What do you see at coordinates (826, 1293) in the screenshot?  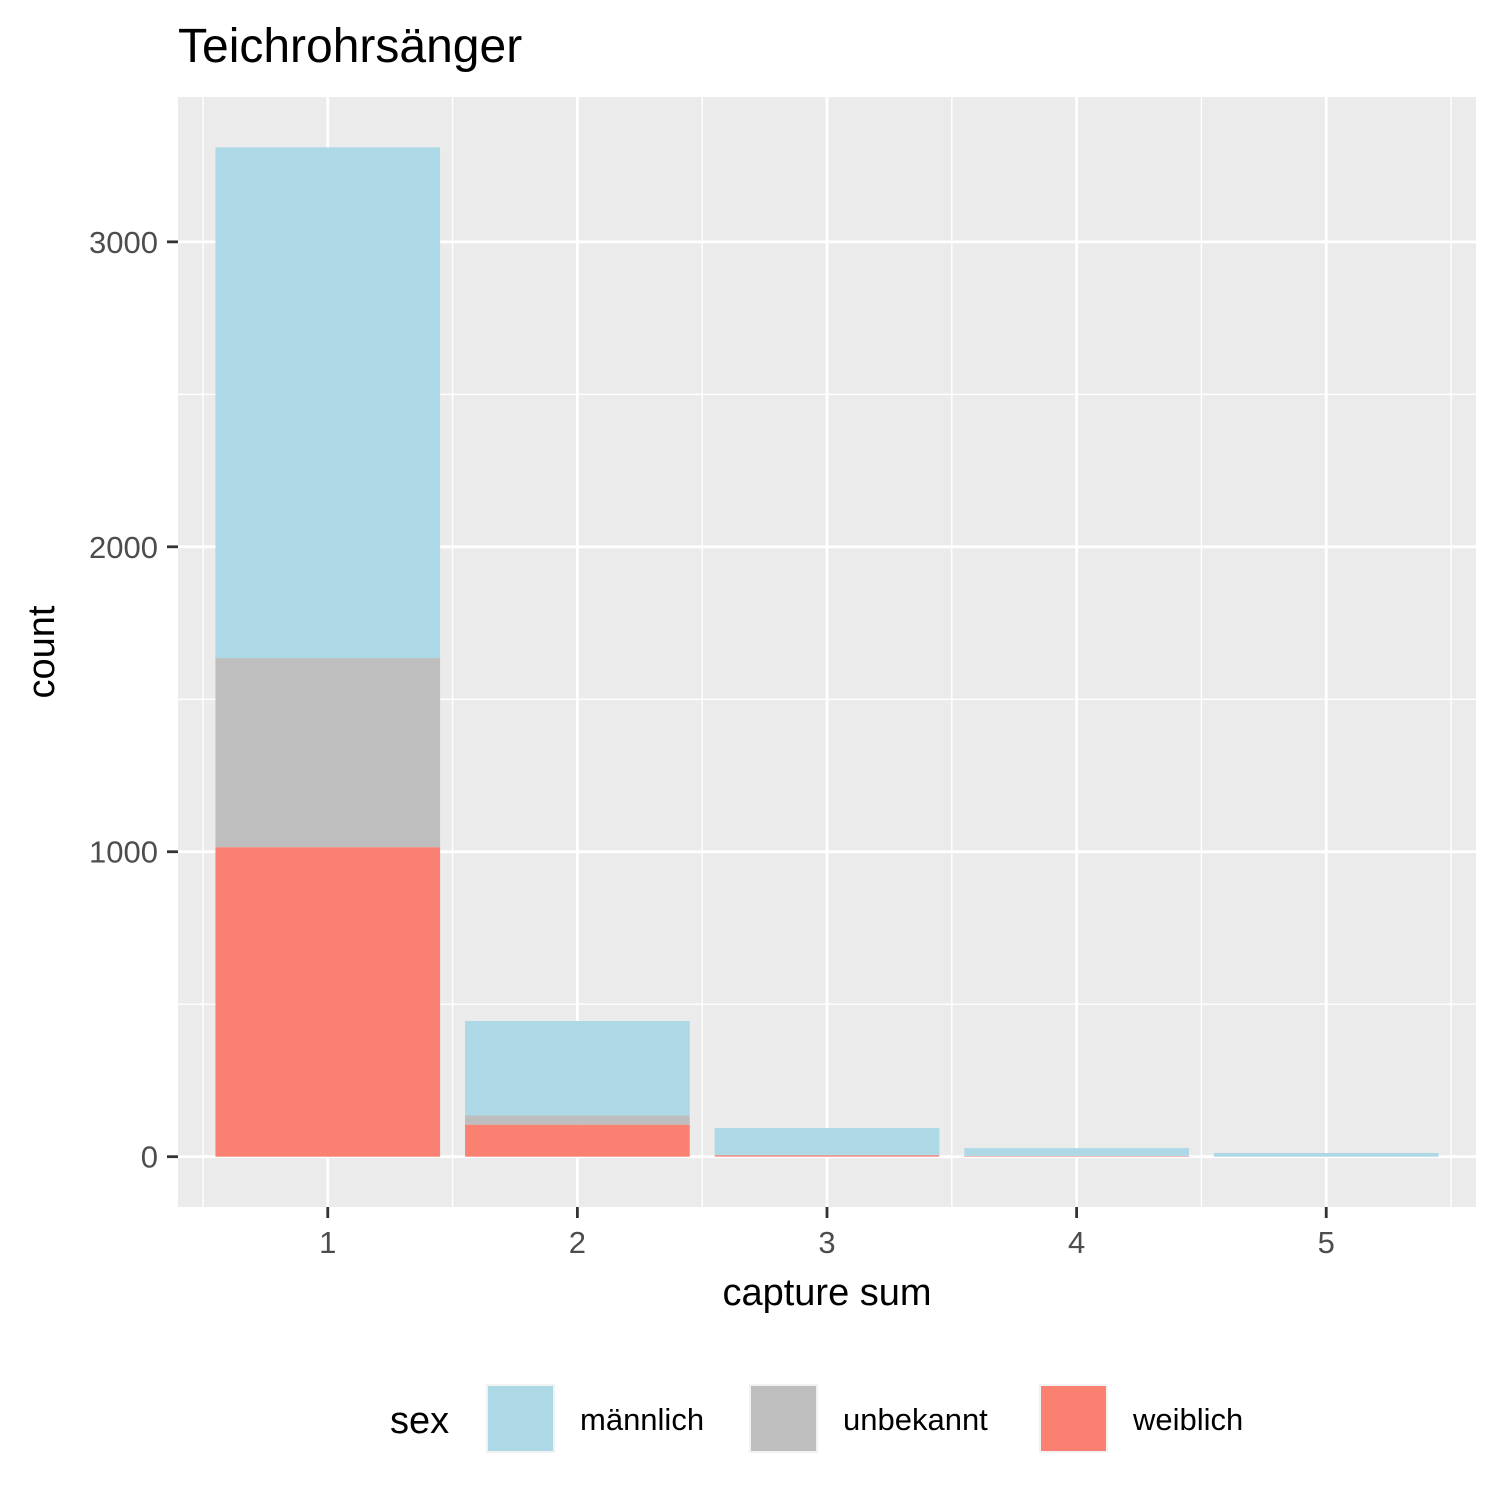 I see `x-axis-title: capture sum` at bounding box center [826, 1293].